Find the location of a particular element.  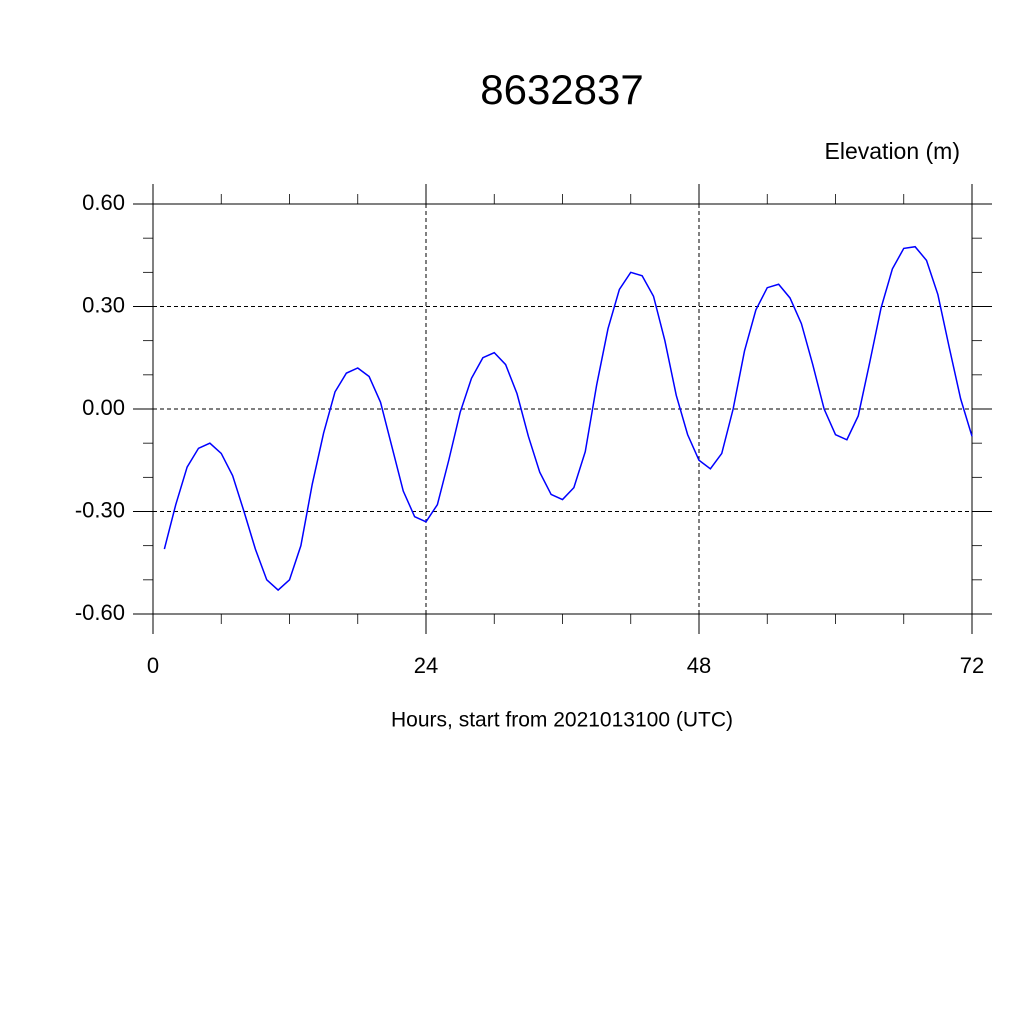

x-axis-label: Hours, start from 2021013100 (UTC) is located at coordinates (562, 720).